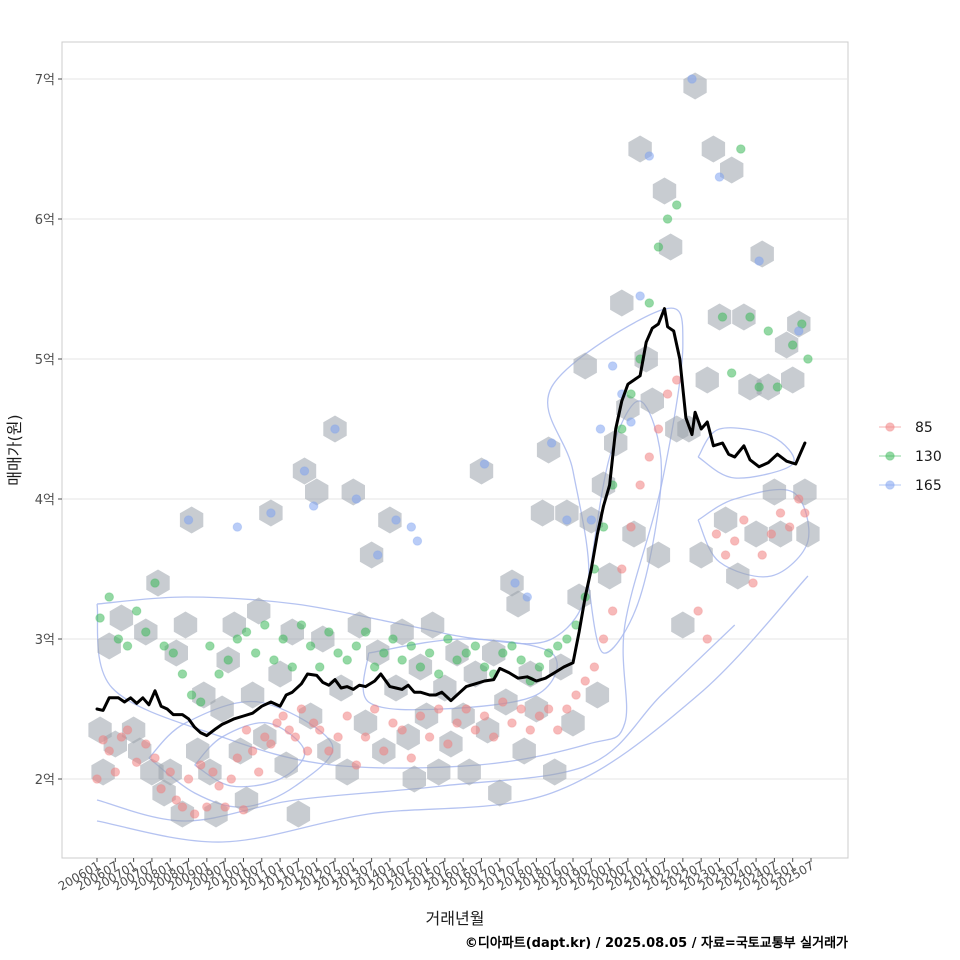 This screenshot has width=960, height=960. Describe the element at coordinates (45, 360) in the screenshot. I see `y-tick-label: 5억` at that location.